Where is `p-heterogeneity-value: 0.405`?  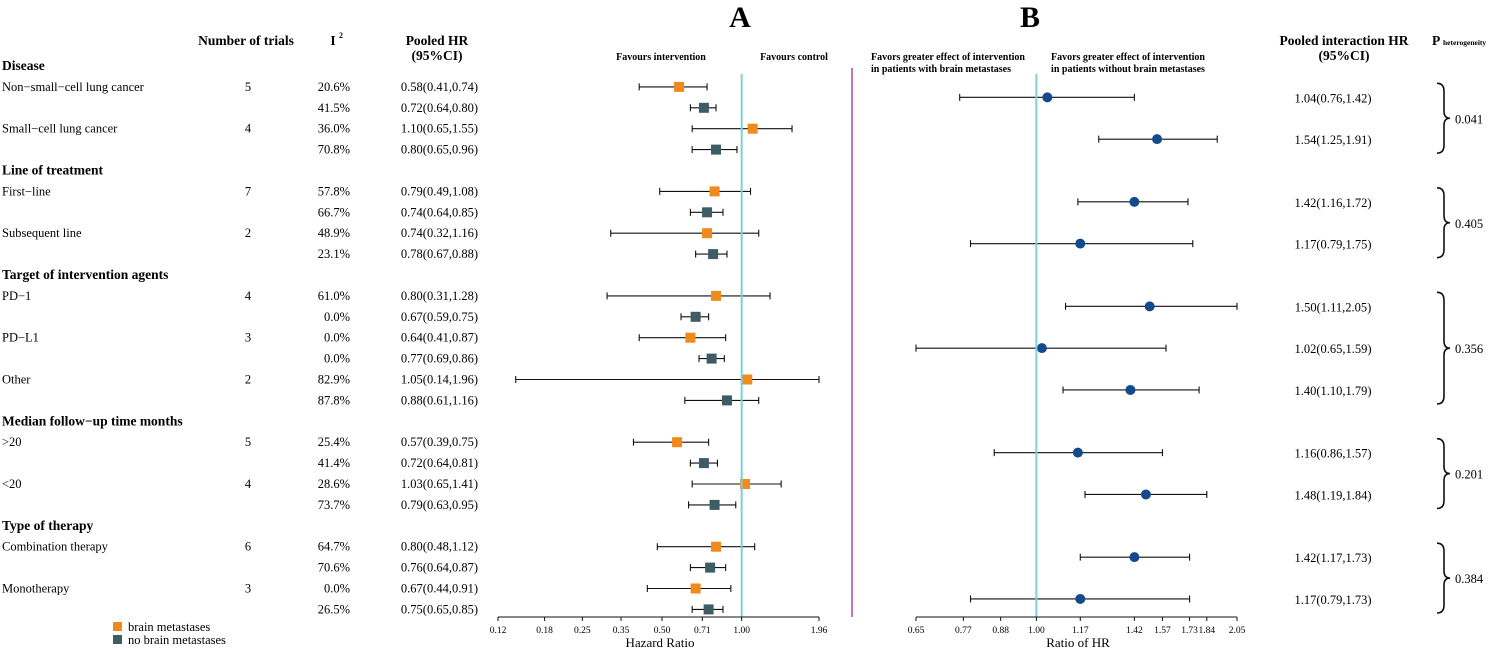
p-heterogeneity-value: 0.405 is located at coordinates (1469, 224).